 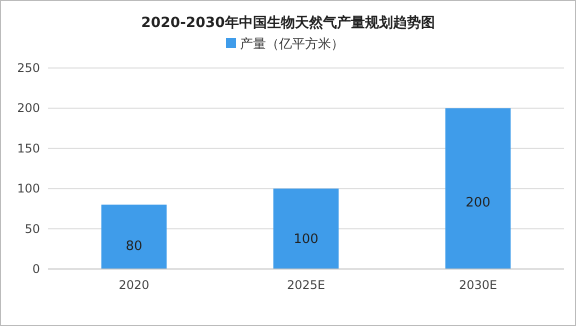 What do you see at coordinates (36, 269) in the screenshot?
I see `y-tick-label: 0` at bounding box center [36, 269].